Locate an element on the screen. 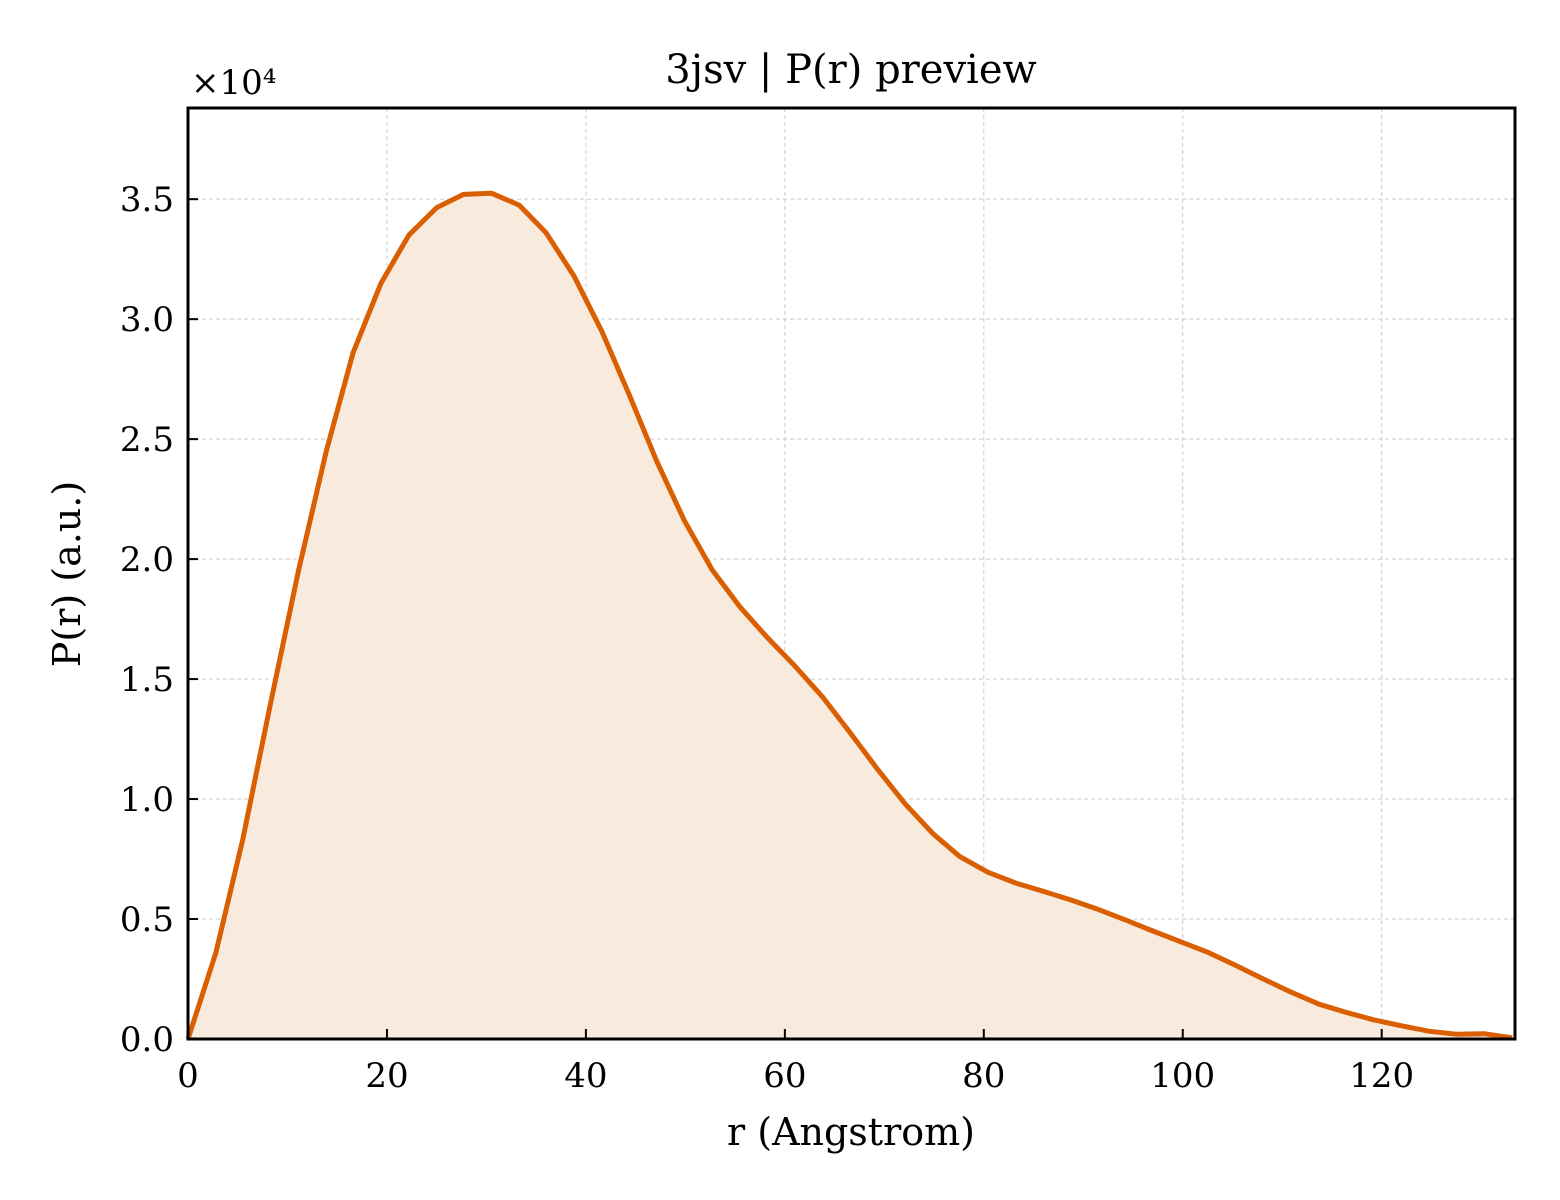 Image resolution: width=1560 pixels, height=1200 pixels. x-tick-label: 120 is located at coordinates (1381, 1076).